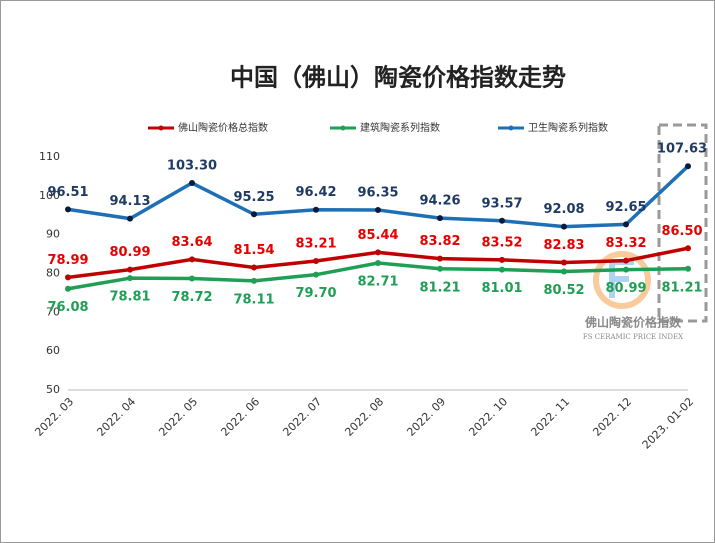 This screenshot has width=715, height=543. Describe the element at coordinates (681, 231) in the screenshot. I see `value-label: 86.50` at that location.